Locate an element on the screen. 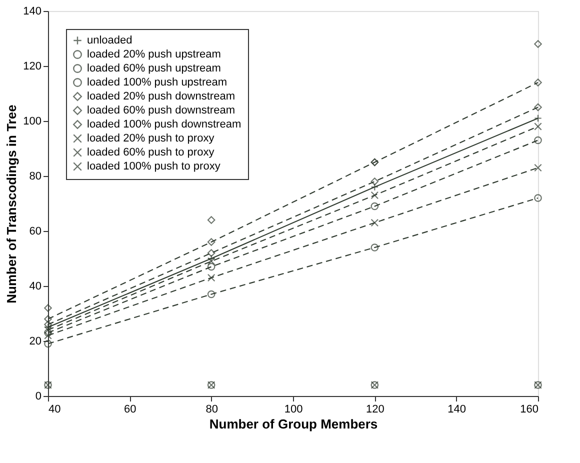 The image size is (580, 463). legend-label: loaded 100% push to proxy is located at coordinates (154, 166).